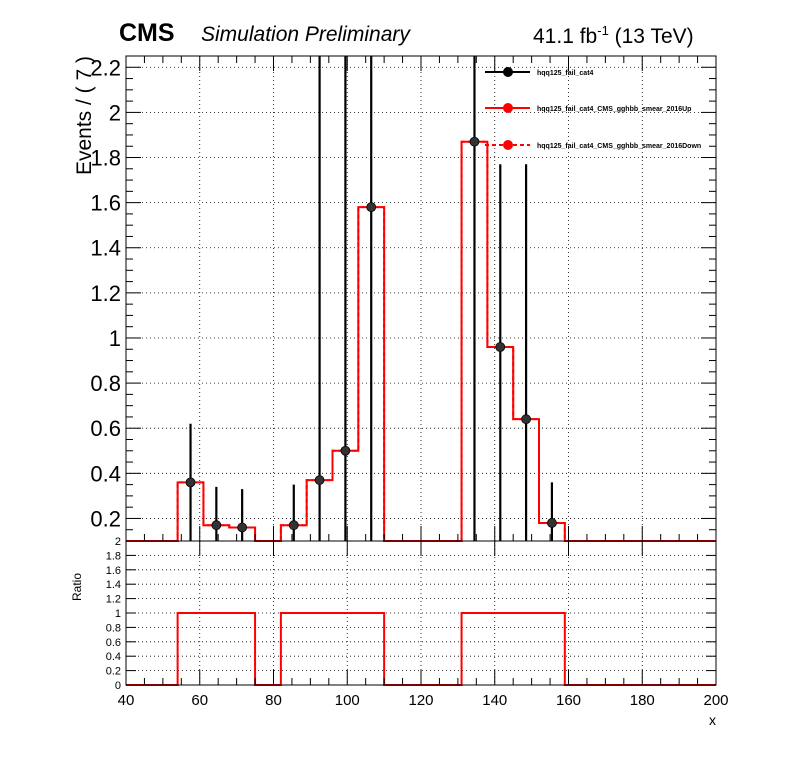 This screenshot has height=772, width=796. I want to click on legend, so click(507, 108).